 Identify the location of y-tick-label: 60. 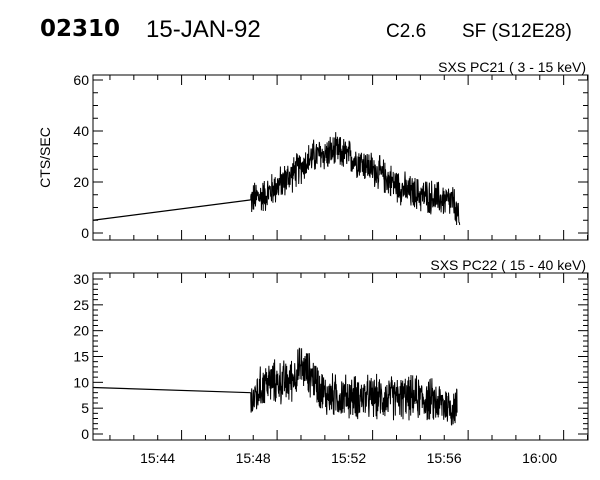
(81, 80).